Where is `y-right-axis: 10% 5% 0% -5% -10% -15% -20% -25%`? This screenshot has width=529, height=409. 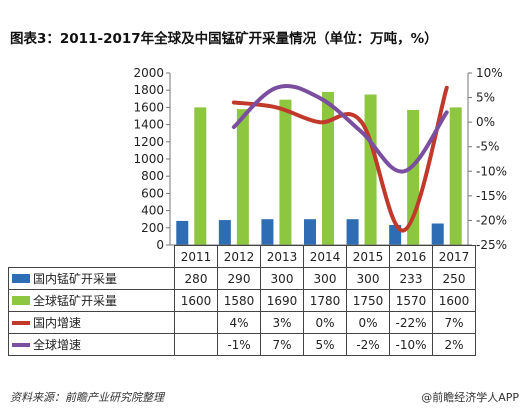
y-right-axis: 10% 5% 0% -5% -10% -15% -20% -25% is located at coordinates (487, 159).